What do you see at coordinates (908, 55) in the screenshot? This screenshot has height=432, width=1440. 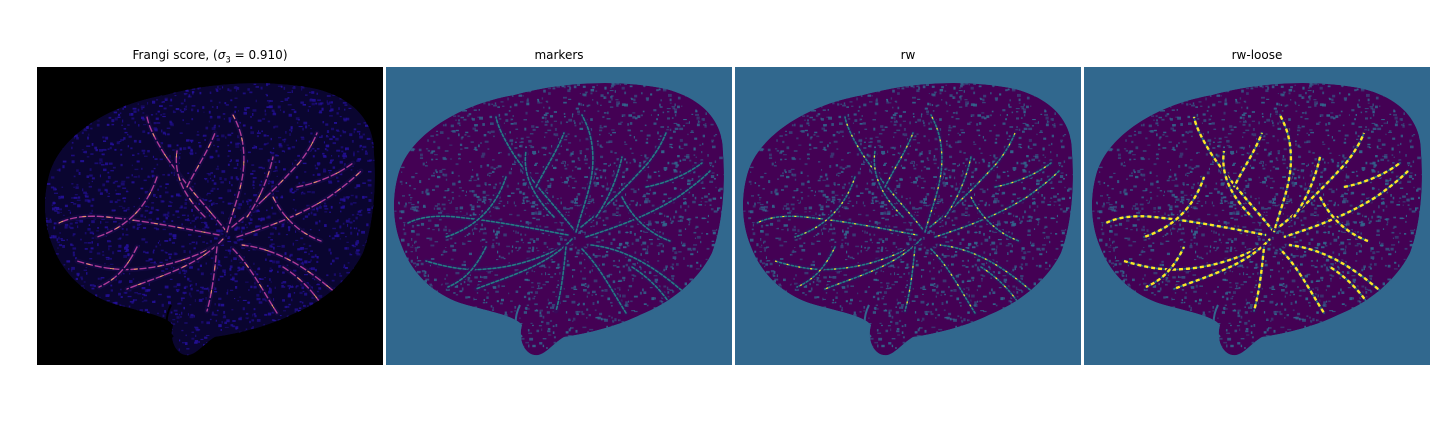 I see `panel-title-rw: rw` at bounding box center [908, 55].